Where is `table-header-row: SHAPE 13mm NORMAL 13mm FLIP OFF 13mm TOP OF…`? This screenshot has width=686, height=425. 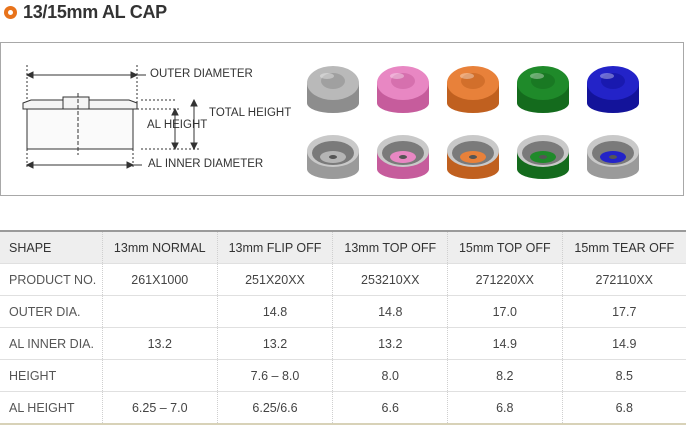
table-header-row: SHAPE 13mm NORMAL 13mm FLIP OFF 13mm TOP OF… is located at coordinates (343, 247).